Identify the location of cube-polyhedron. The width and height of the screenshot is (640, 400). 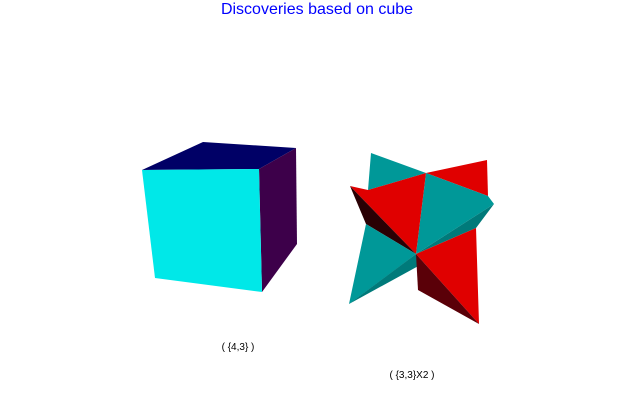
(219, 217).